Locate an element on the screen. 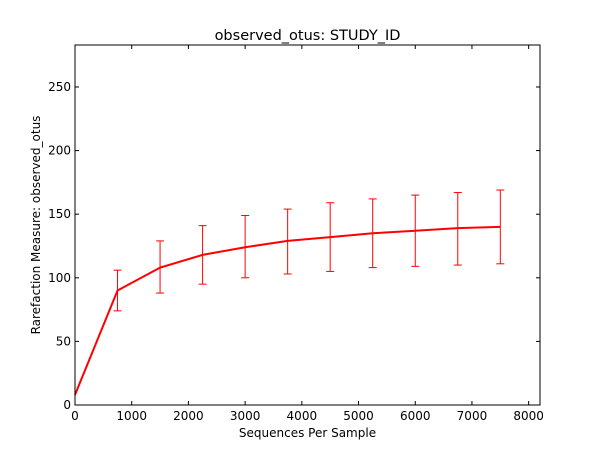 The height and width of the screenshot is (450, 600). y-axis-label: Rarefaction Measure: observed_otus is located at coordinates (36, 225).